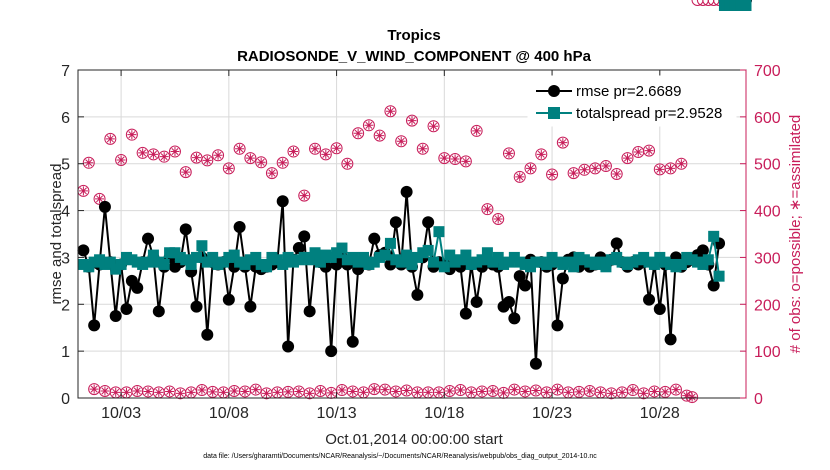 This screenshot has width=830, height=470. Describe the element at coordinates (65, 352) in the screenshot. I see `y-tick-label: 1` at that location.